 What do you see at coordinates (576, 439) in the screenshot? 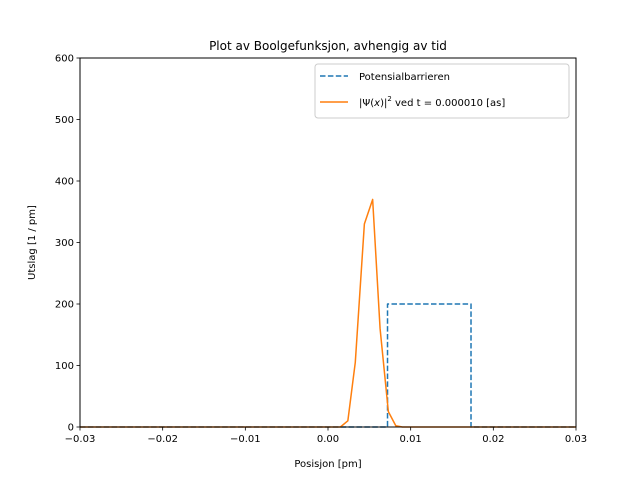
I see `x-tick-label: 0.03` at bounding box center [576, 439].